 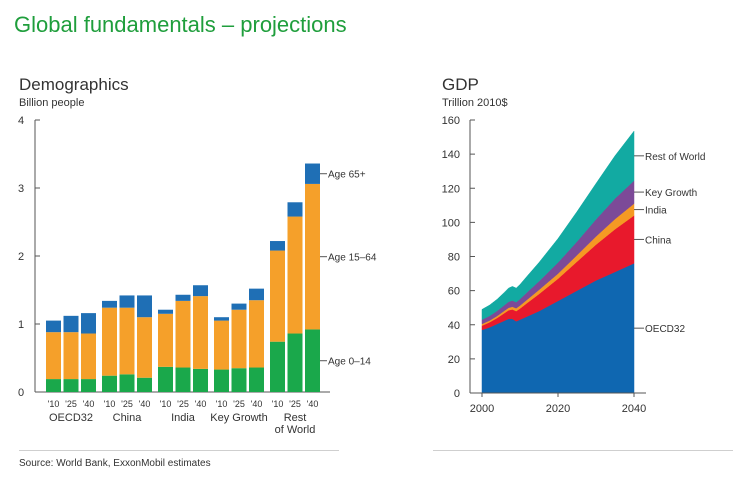 What do you see at coordinates (128, 418) in the screenshot?
I see `demographics-group-label: China` at bounding box center [128, 418].